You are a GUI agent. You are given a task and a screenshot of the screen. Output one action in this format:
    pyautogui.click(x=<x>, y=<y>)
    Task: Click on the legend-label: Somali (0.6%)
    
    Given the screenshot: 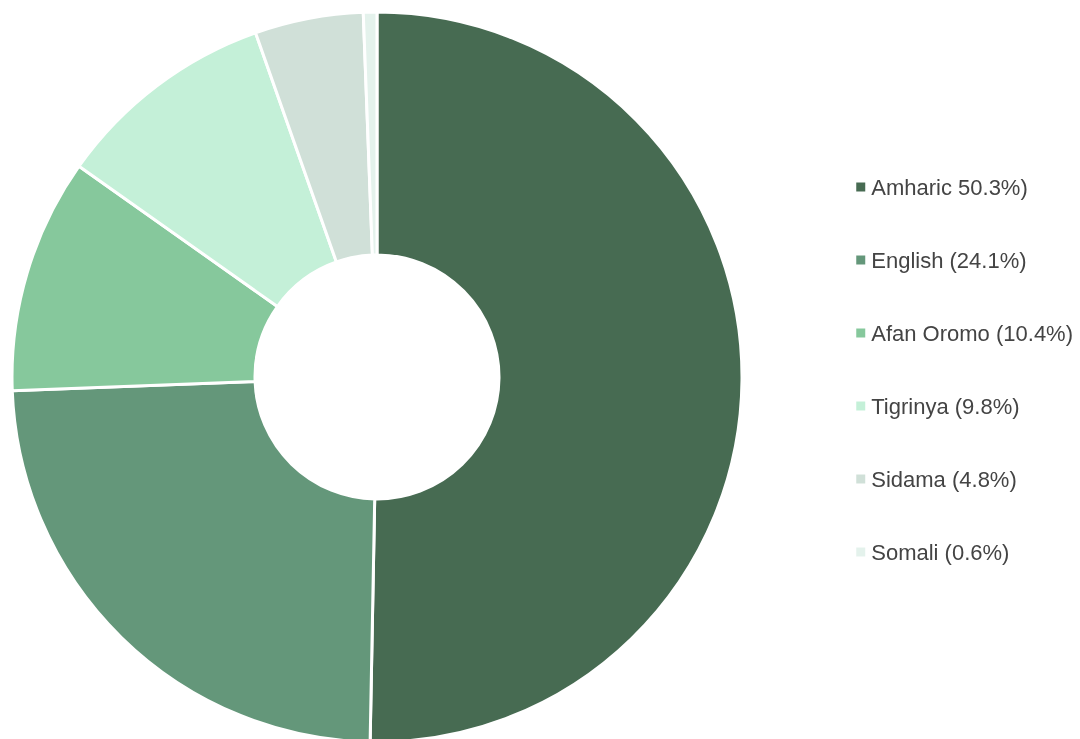 What is the action you would take?
    pyautogui.click(x=940, y=552)
    